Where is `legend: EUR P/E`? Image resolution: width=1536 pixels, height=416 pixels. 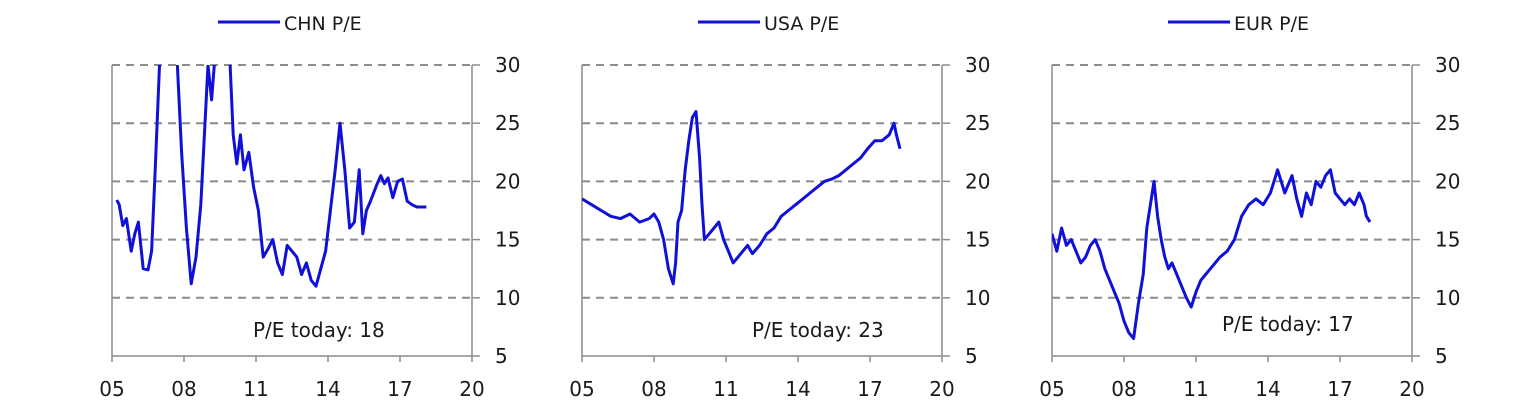 legend: EUR P/E is located at coordinates (1238, 24).